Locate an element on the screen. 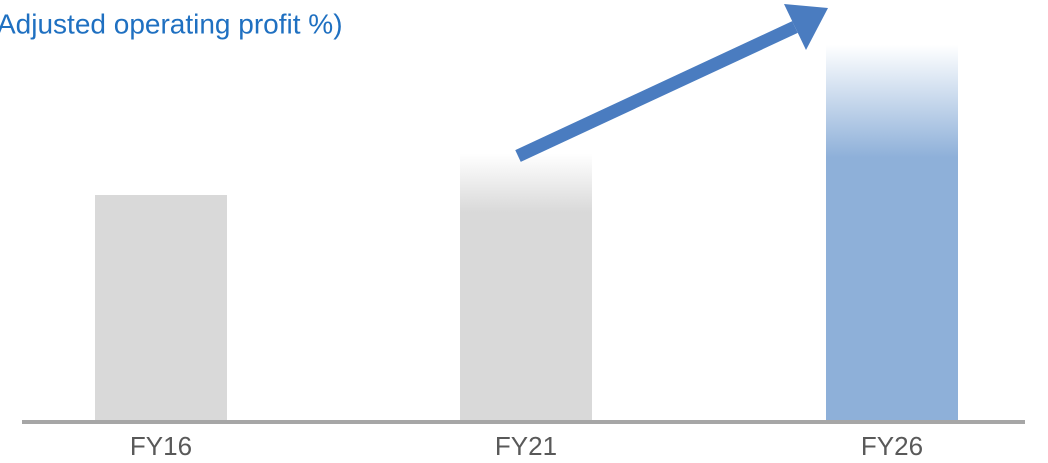 Image resolution: width=1048 pixels, height=463 pixels. trend-arrow is located at coordinates (671, 83).